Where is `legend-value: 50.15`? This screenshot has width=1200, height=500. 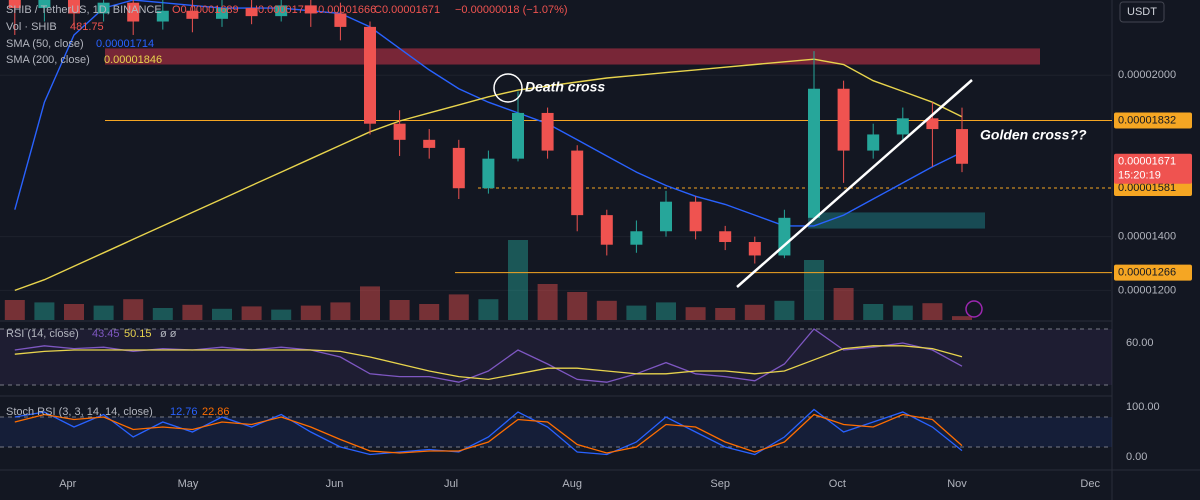 legend-value: 50.15 is located at coordinates (138, 334).